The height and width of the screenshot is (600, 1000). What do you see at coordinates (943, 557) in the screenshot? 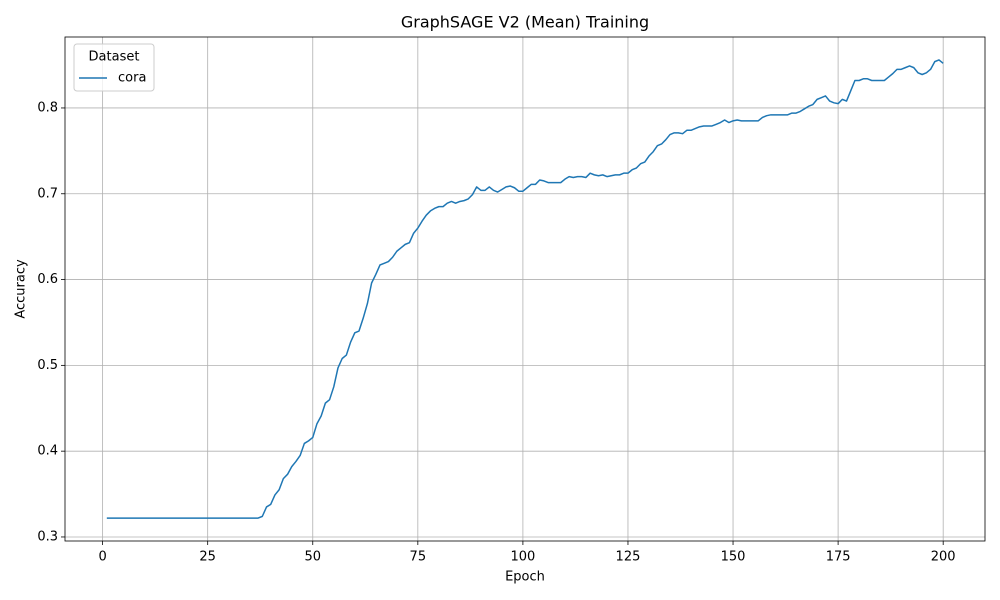
I see `x-tick-label: 200` at bounding box center [943, 557].